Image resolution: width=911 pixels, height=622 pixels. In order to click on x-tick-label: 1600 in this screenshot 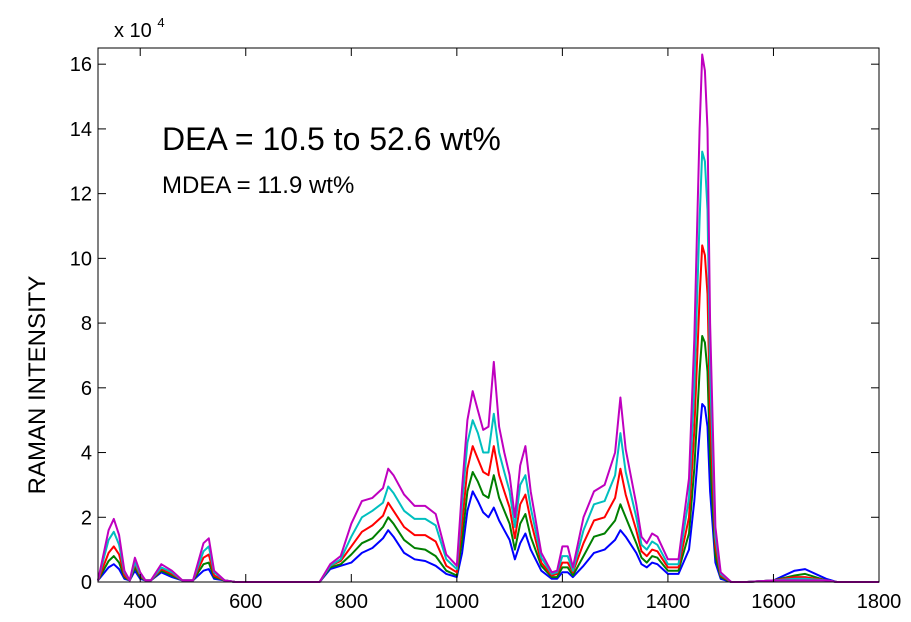, I will do `click(773, 602)`.